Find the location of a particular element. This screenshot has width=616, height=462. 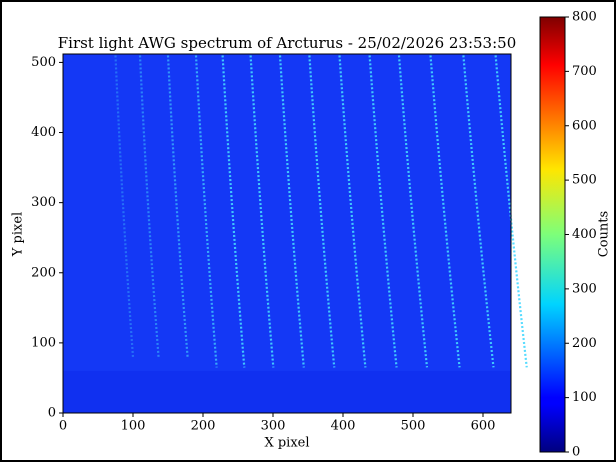

y-tick-label: 0 is located at coordinates (52, 413).